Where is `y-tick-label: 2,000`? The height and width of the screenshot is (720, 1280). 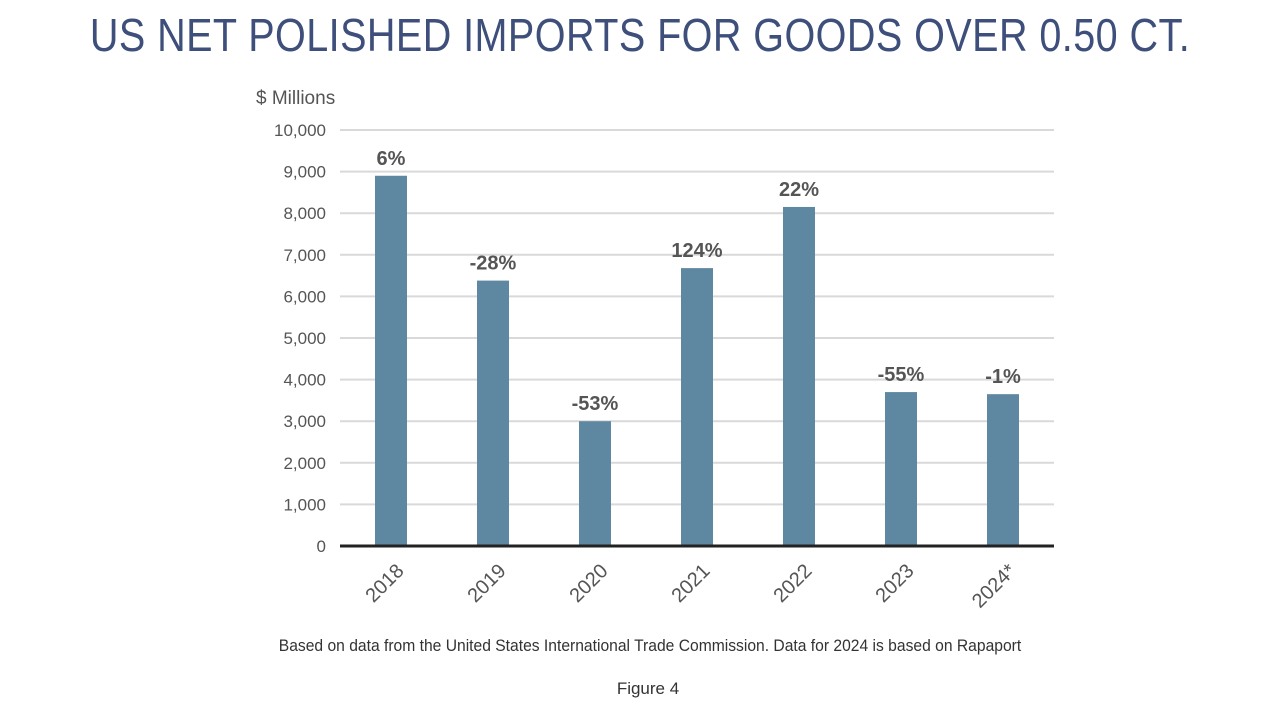 y-tick-label: 2,000 is located at coordinates (304, 463).